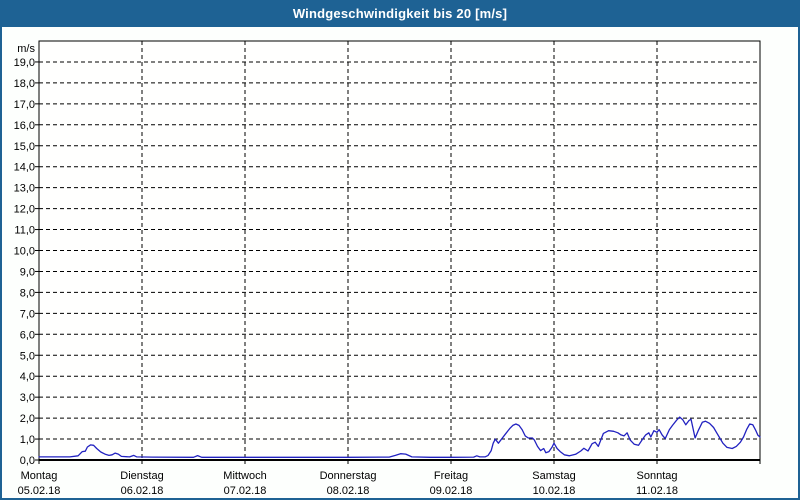  What do you see at coordinates (24, 105) in the screenshot?
I see `svg-text: 17,0` at bounding box center [24, 105].